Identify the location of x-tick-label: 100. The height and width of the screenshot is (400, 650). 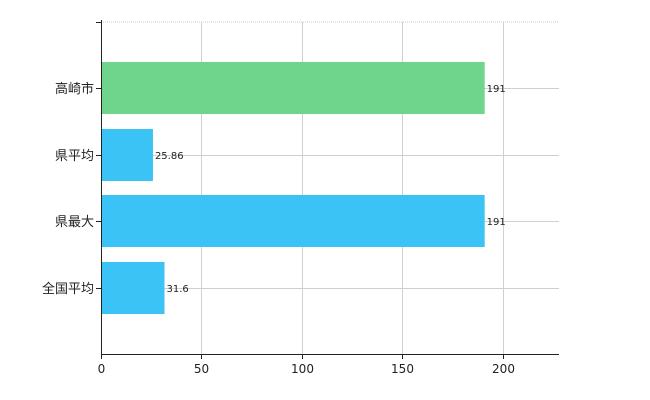
(302, 369).